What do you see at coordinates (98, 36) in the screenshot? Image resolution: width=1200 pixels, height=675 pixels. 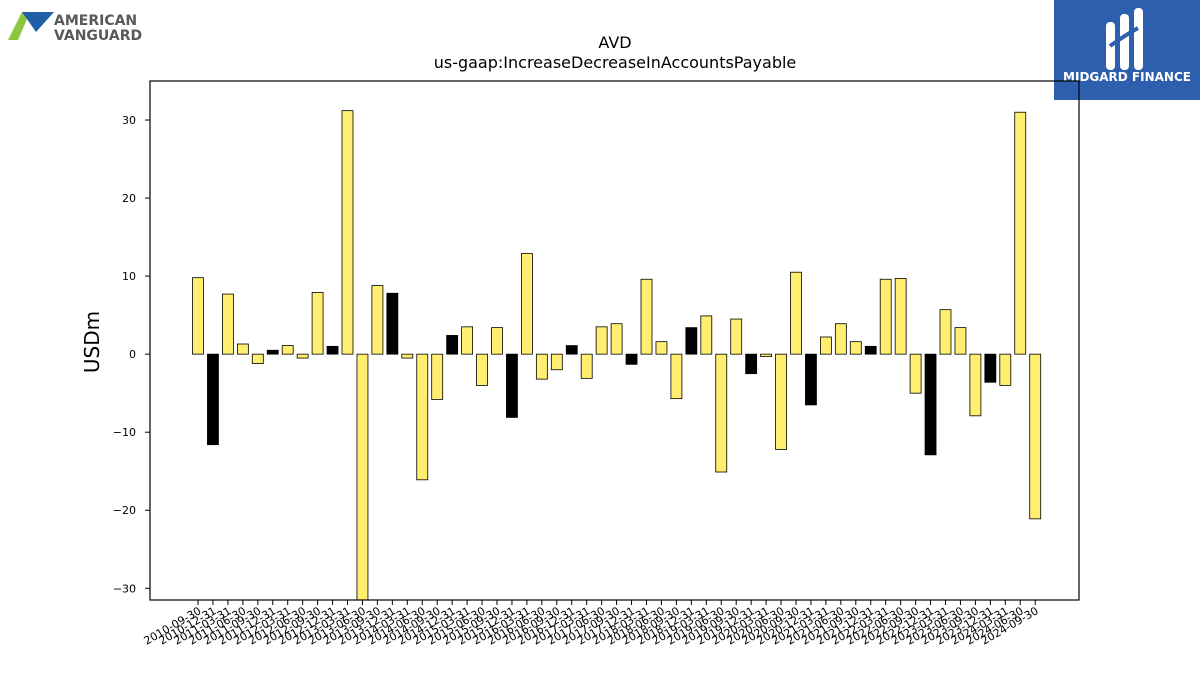 I see `logo-line2: VANGUARD` at bounding box center [98, 36].